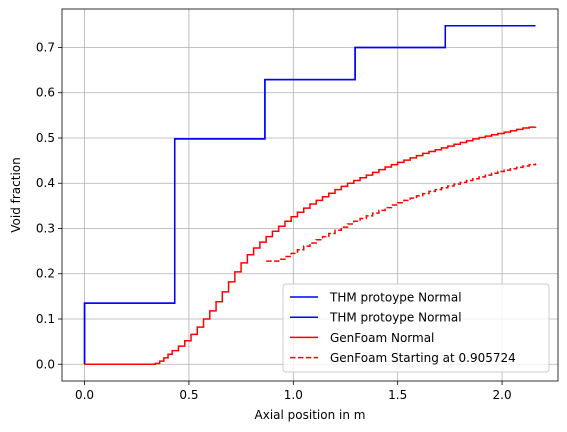 The image size is (567, 432). What do you see at coordinates (188, 395) in the screenshot?
I see `x-tick-label: 0.5` at bounding box center [188, 395].